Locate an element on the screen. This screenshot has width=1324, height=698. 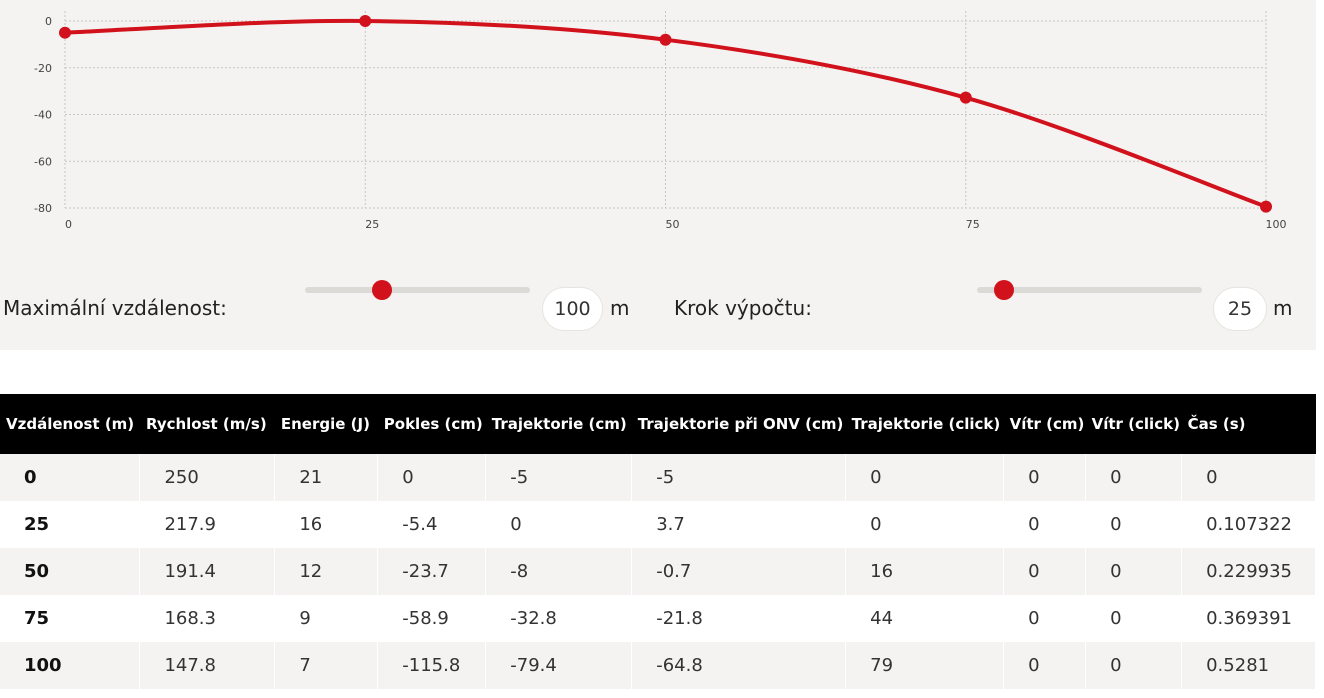
table-row: 75 168.3 9 -58.9 -32.8 -21.8 44 0 0 0.369391 is located at coordinates (658, 618).